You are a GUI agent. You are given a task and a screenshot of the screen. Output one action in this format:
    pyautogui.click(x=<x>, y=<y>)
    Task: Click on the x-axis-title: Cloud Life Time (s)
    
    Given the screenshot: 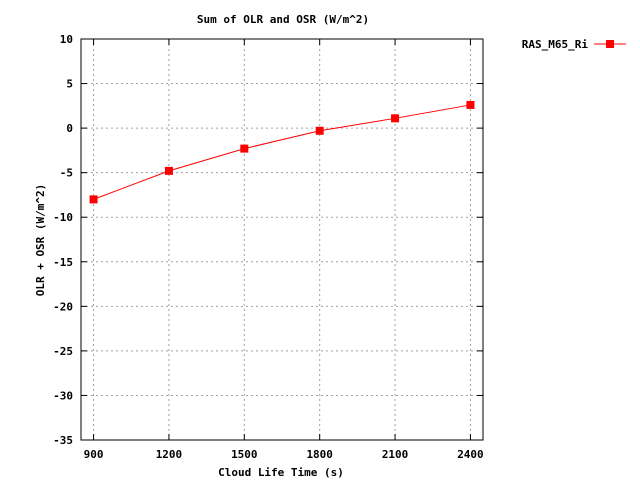 What is the action you would take?
    pyautogui.click(x=281, y=472)
    